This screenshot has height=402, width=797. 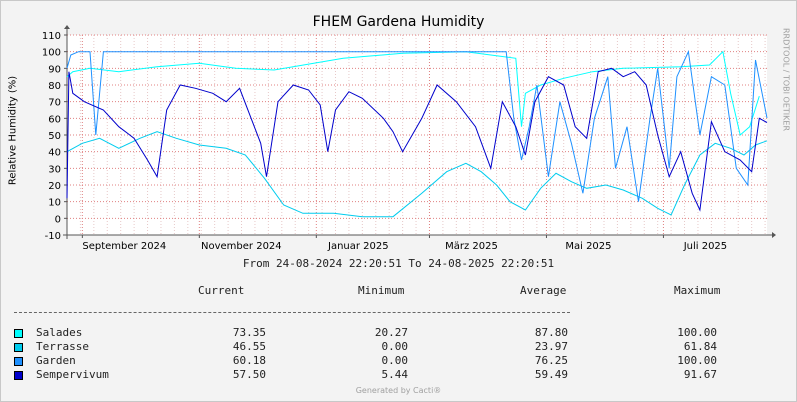 I want to click on current-value: 46.55, so click(x=249, y=346).